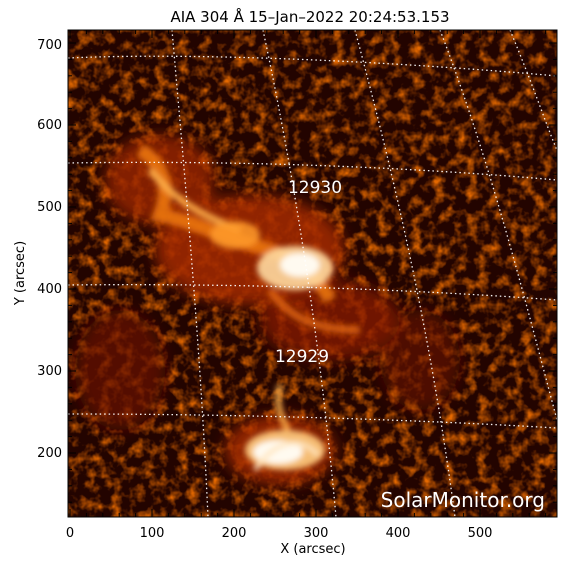  I want to click on x-tick-label: 500, so click(480, 533).